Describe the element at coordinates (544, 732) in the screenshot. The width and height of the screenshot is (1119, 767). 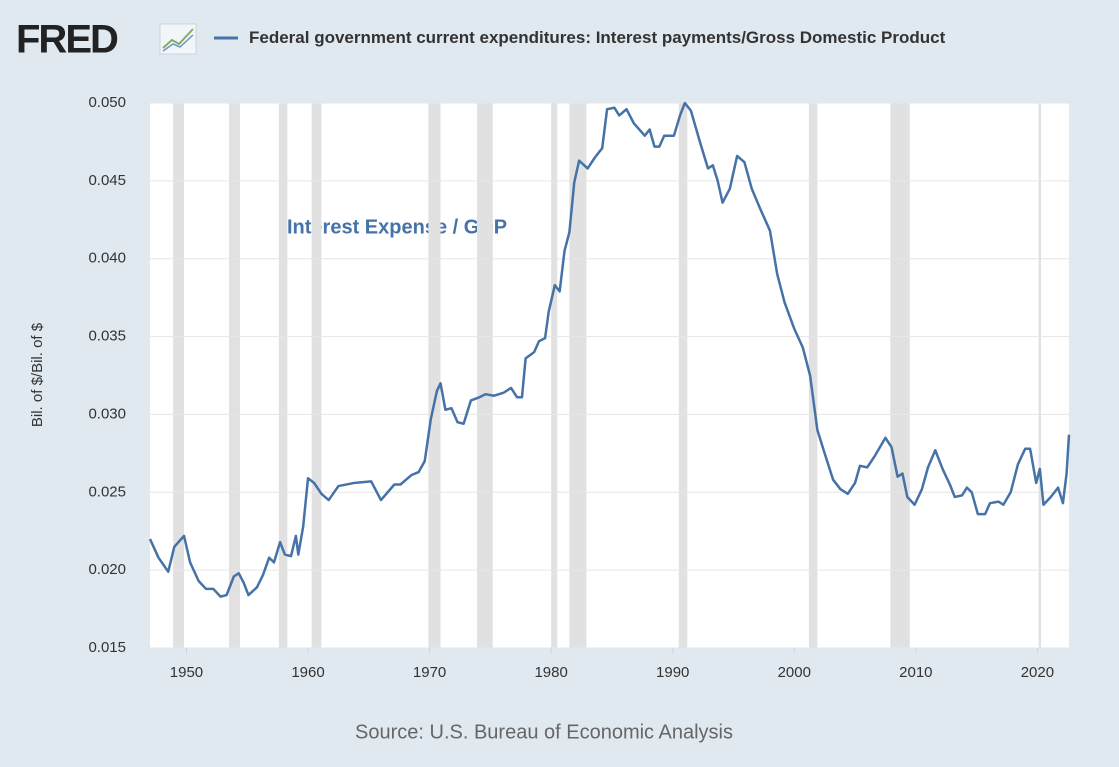
I see `source: Source: U.S. Bureau of Economic Analysis` at that location.